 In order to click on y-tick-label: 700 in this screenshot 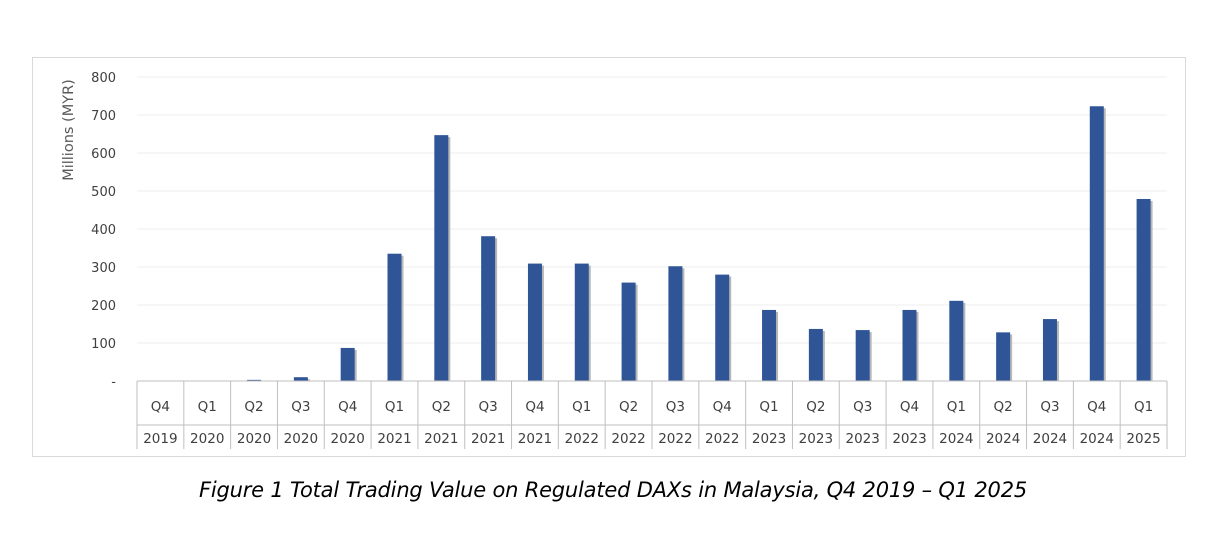, I will do `click(103, 116)`.